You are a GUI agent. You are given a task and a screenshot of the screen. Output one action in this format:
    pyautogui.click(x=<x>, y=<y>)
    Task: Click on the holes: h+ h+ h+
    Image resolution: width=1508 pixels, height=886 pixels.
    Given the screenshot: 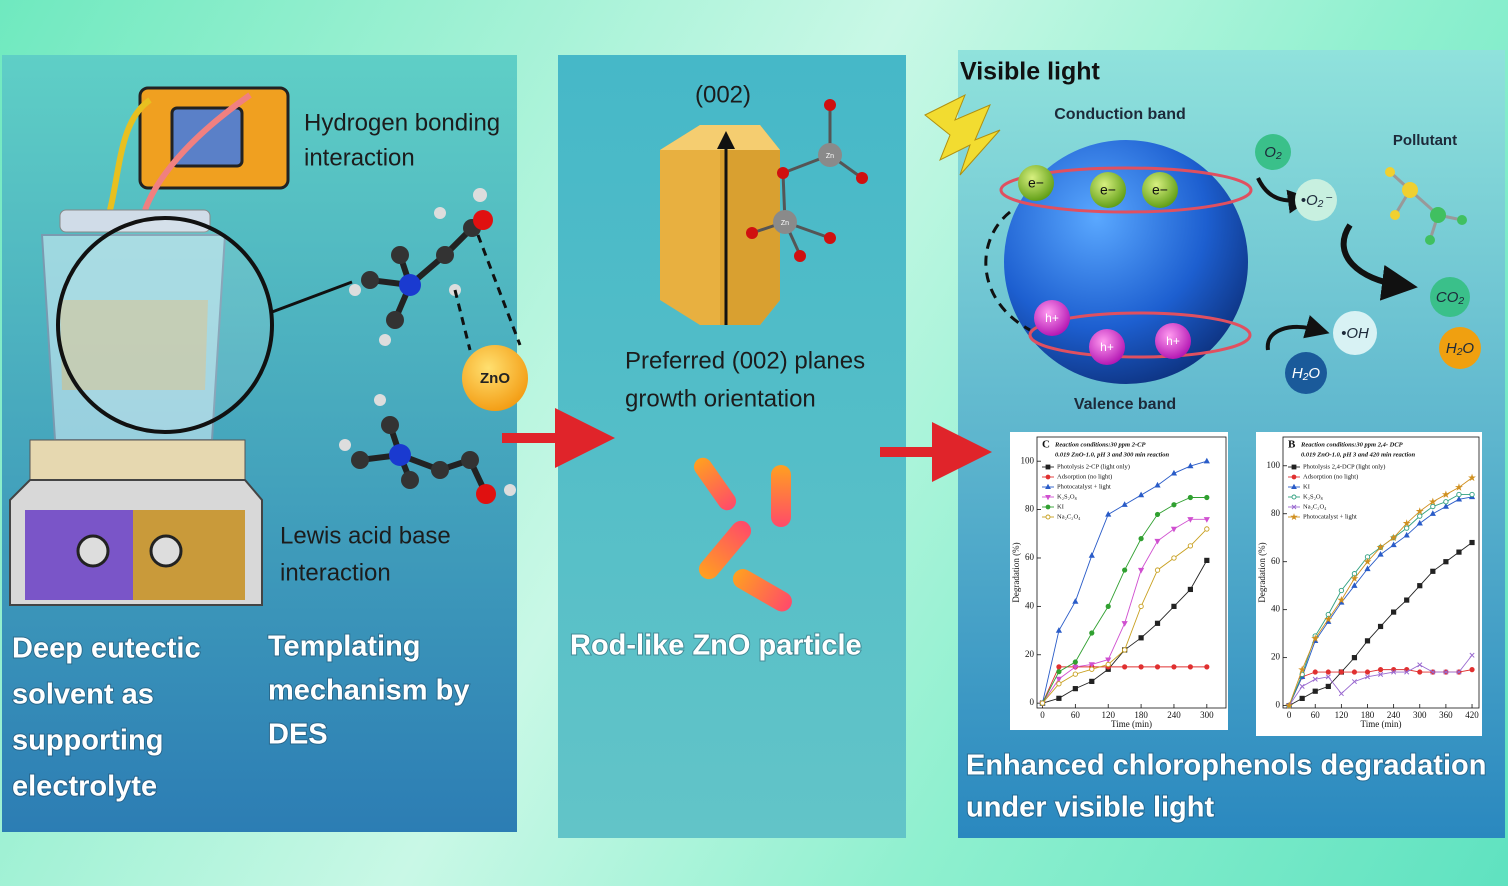 What is the action you would take?
    pyautogui.click(x=1112, y=332)
    